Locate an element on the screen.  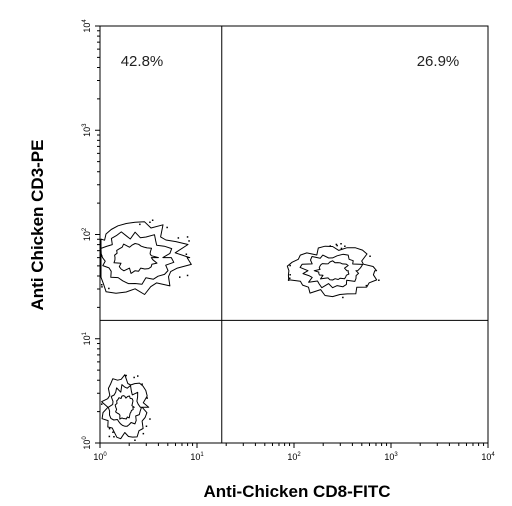
x-tick-label: 101 is located at coordinates (197, 457).